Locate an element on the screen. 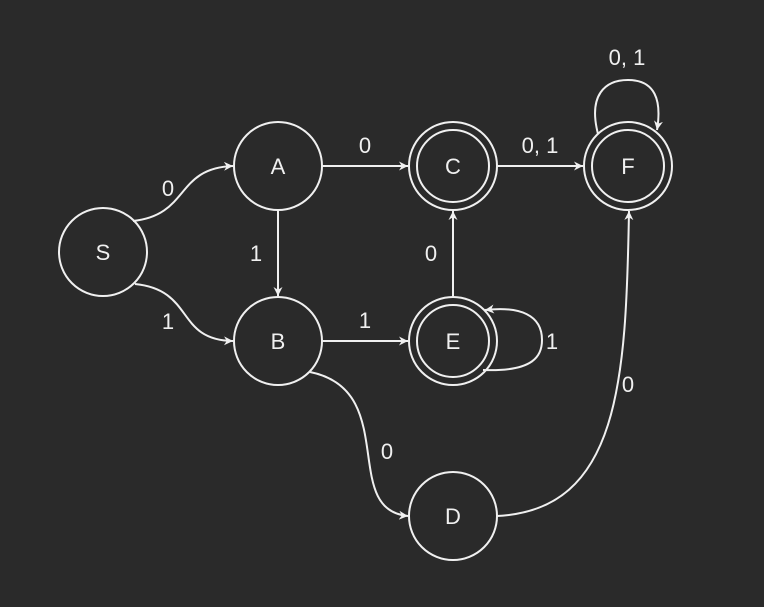 This screenshot has width=764, height=607. edge-s-a is located at coordinates (183, 191).